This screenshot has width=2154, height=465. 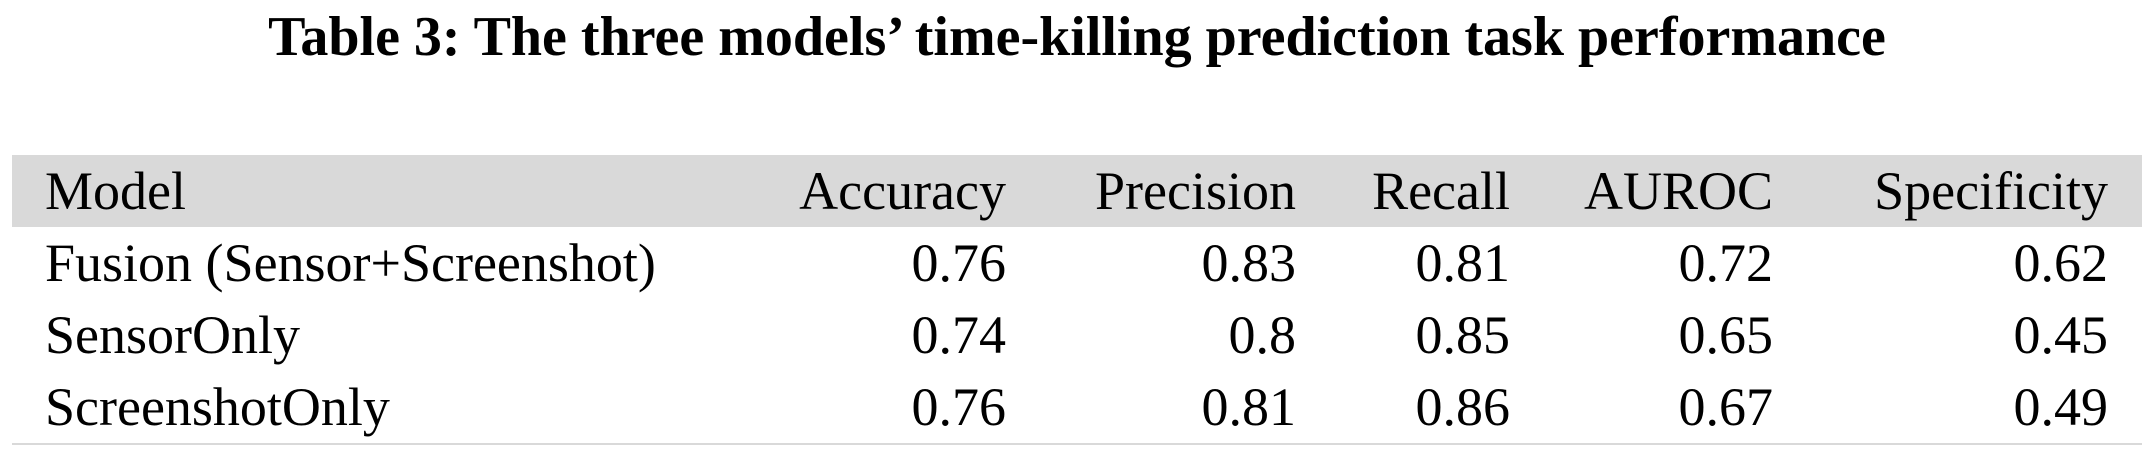 What do you see at coordinates (2061, 335) in the screenshot?
I see `cell-specificity: 0.45` at bounding box center [2061, 335].